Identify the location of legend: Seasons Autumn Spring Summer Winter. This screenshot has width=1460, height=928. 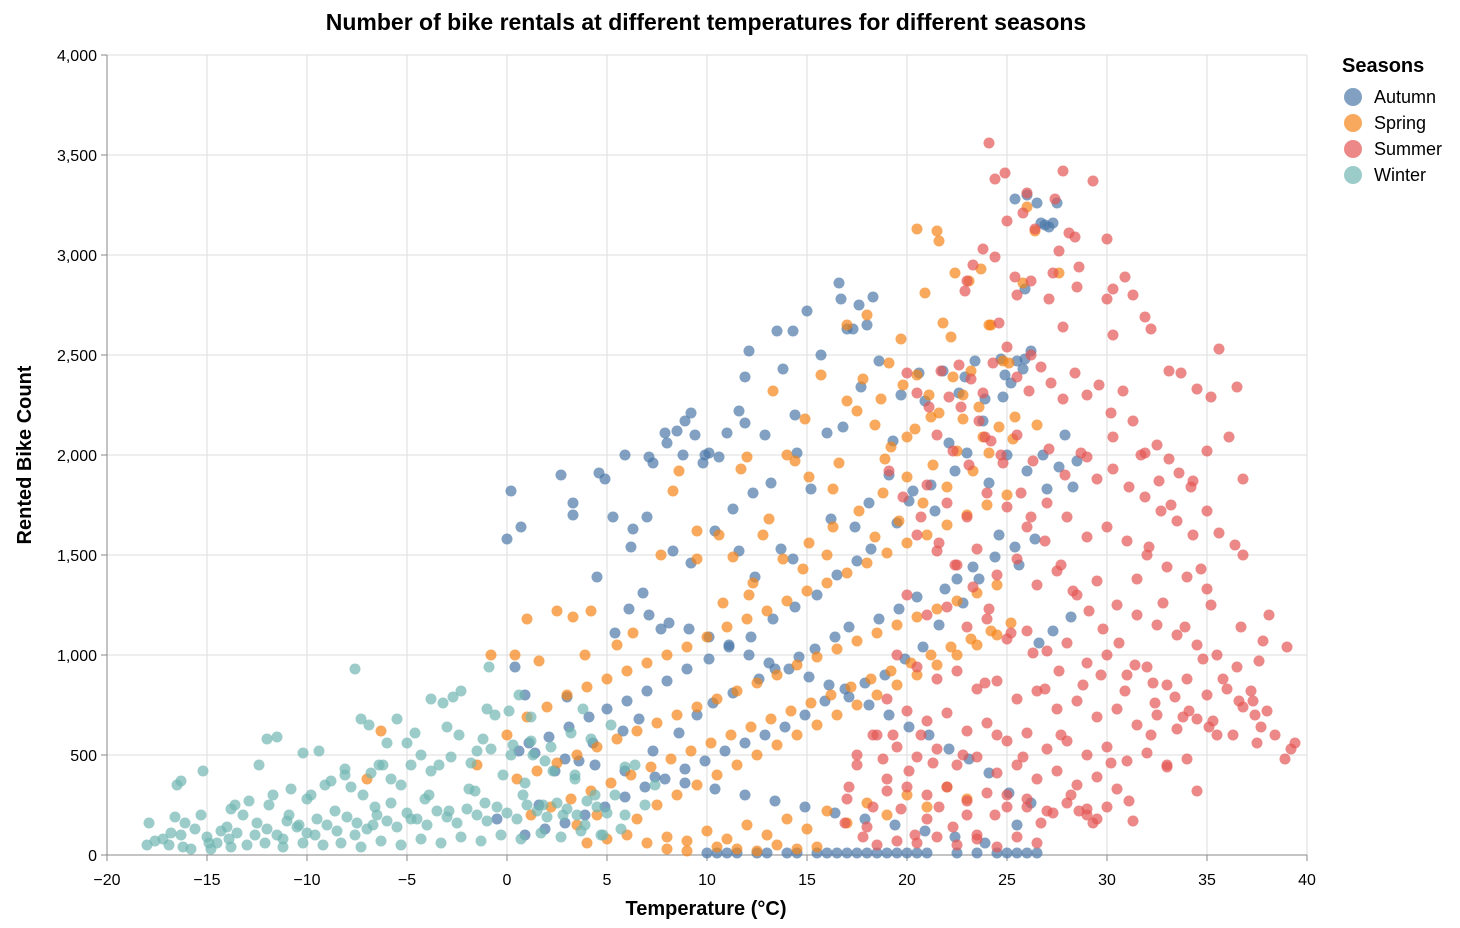
(1392, 120).